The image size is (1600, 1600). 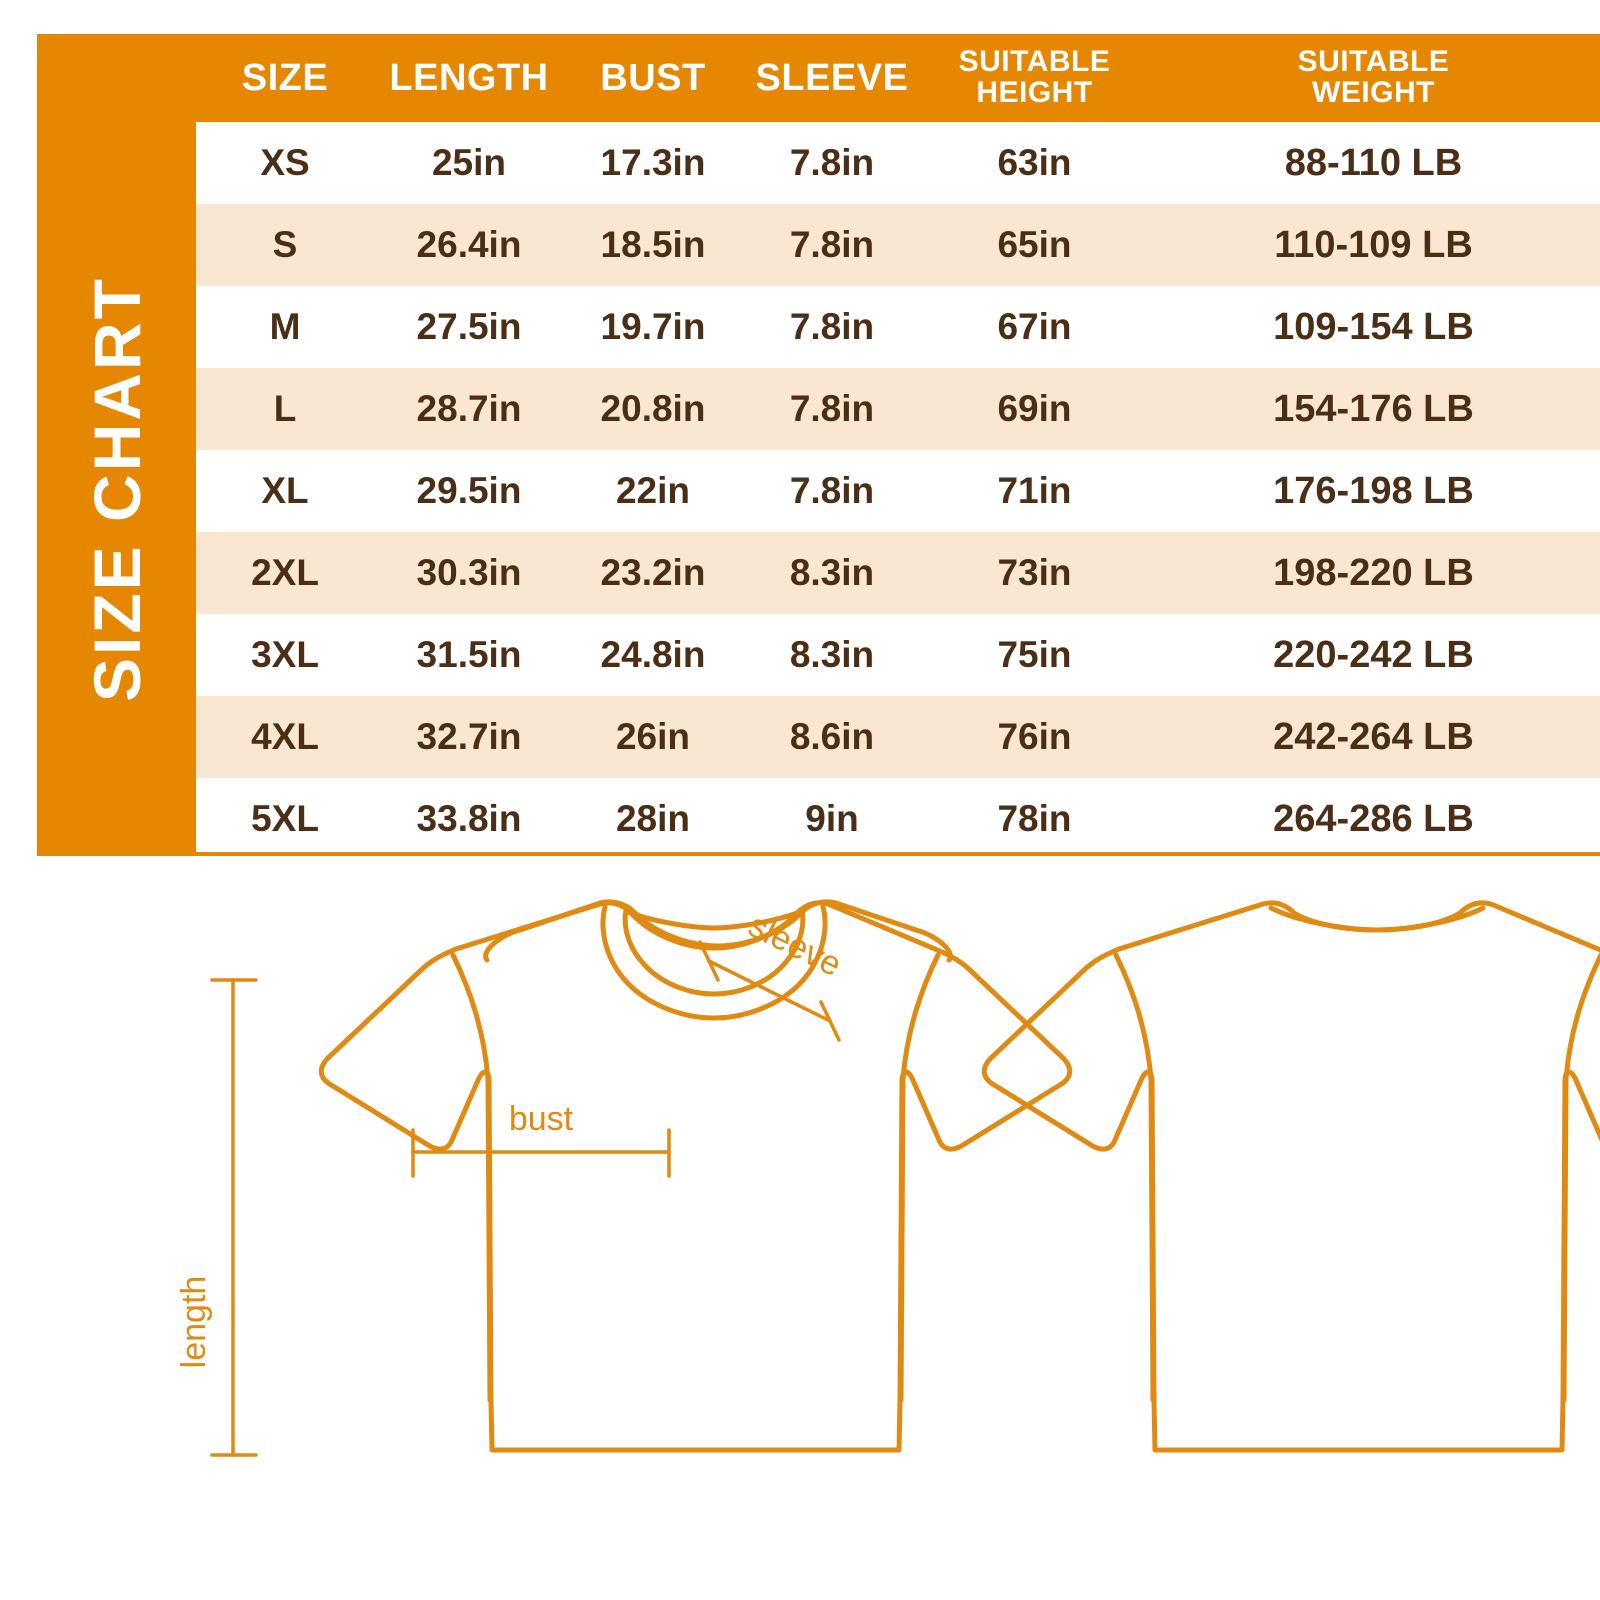 What do you see at coordinates (653, 326) in the screenshot?
I see `cell-bust: 19.7in` at bounding box center [653, 326].